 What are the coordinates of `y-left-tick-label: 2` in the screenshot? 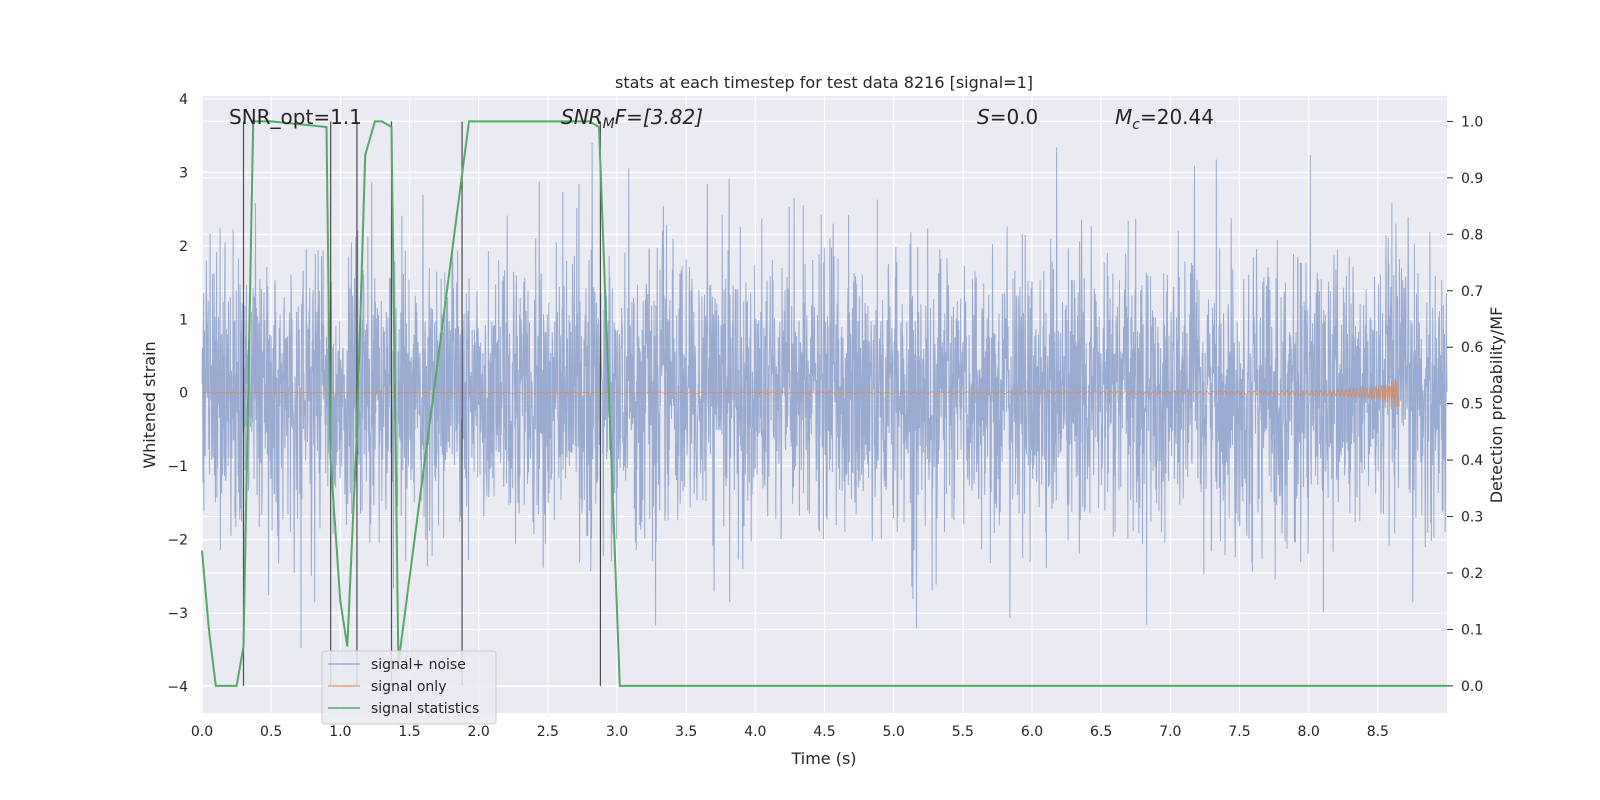 It's located at (183, 247).